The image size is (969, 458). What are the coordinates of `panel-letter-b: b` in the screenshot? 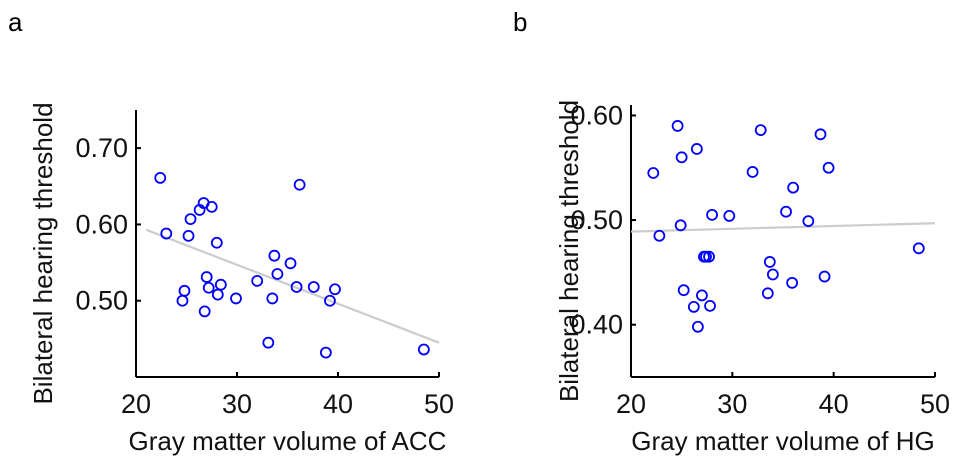 It's located at (520, 22).